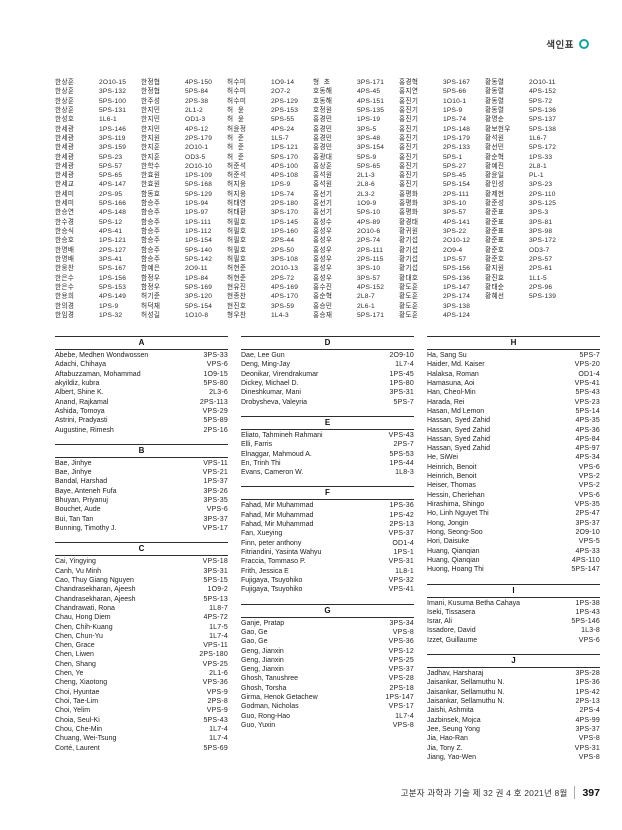 The image size is (622, 830). I want to click on paper-ref: 5PS-156, so click(457, 269).